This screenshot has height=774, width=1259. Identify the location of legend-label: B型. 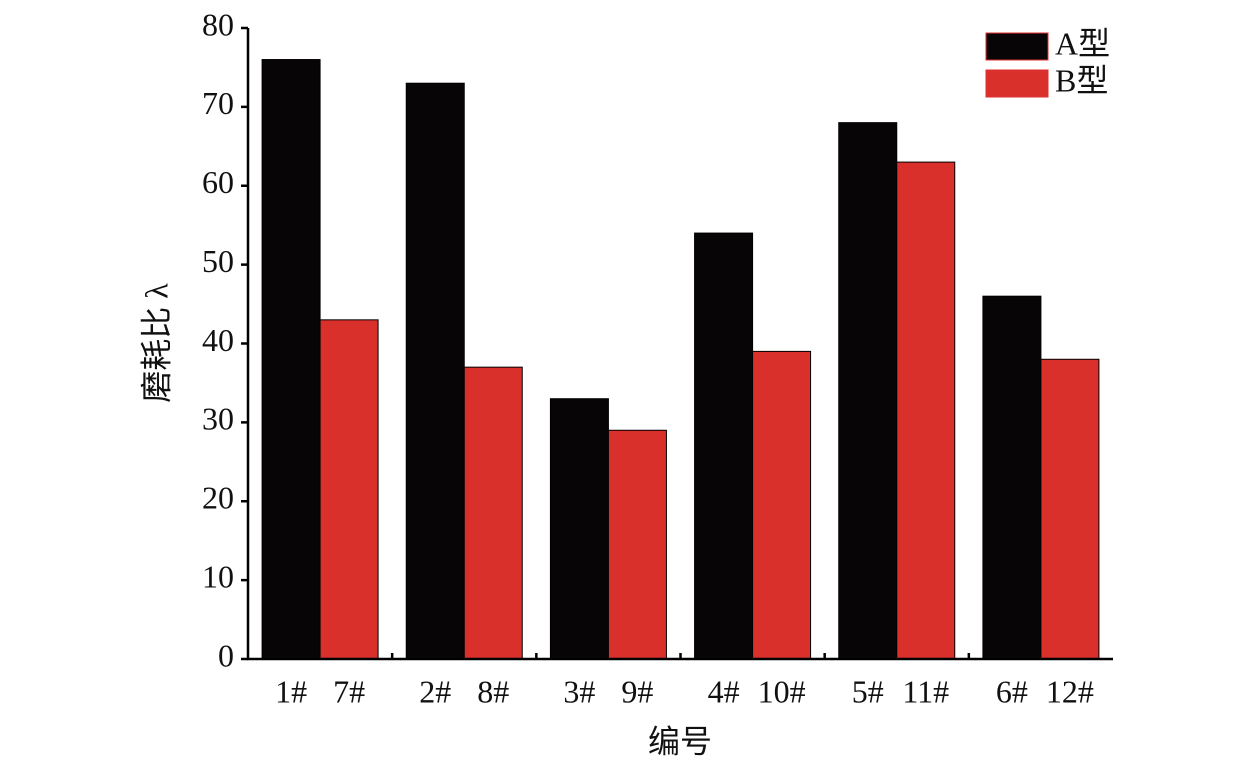
(1081, 80).